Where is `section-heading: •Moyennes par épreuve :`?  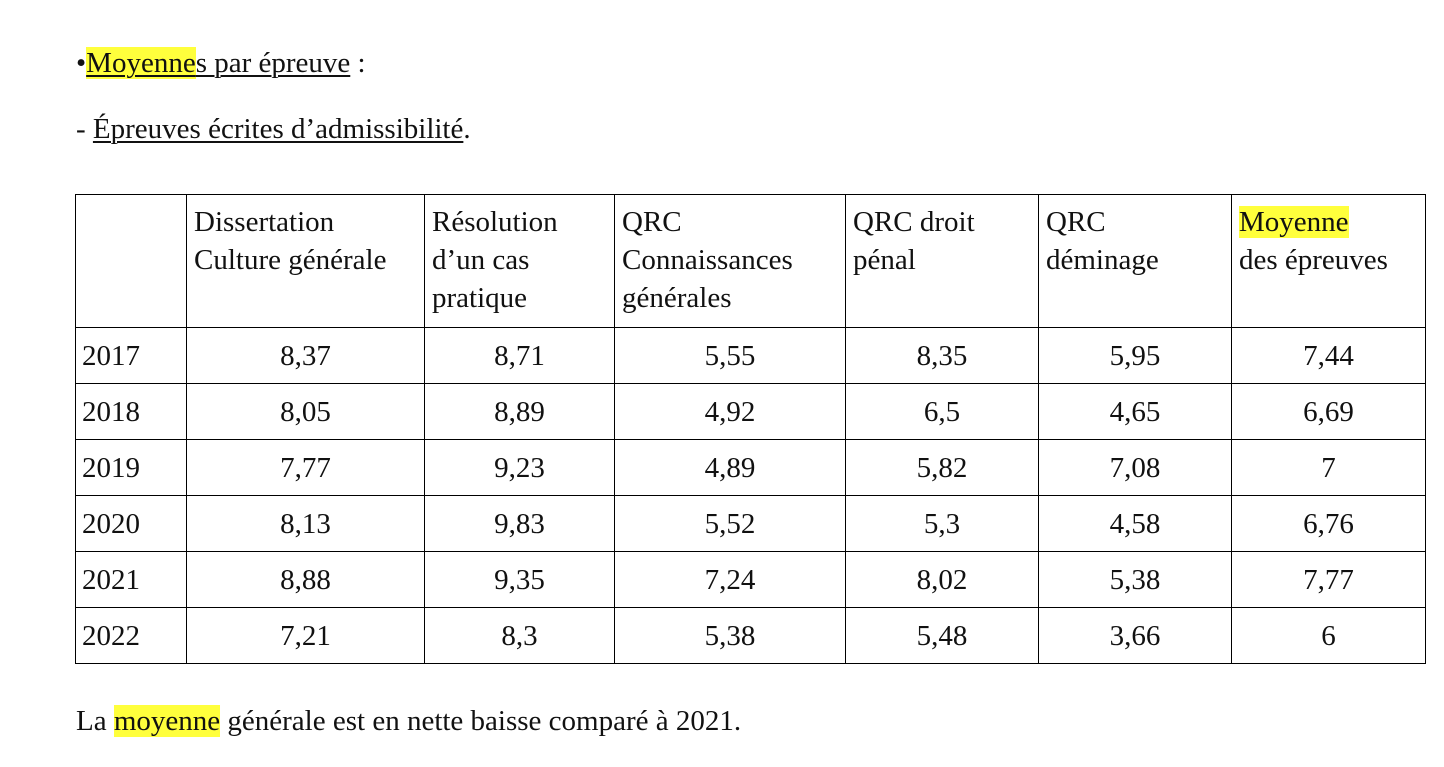
section-heading: •Moyennes par épreuve : is located at coordinates (221, 63).